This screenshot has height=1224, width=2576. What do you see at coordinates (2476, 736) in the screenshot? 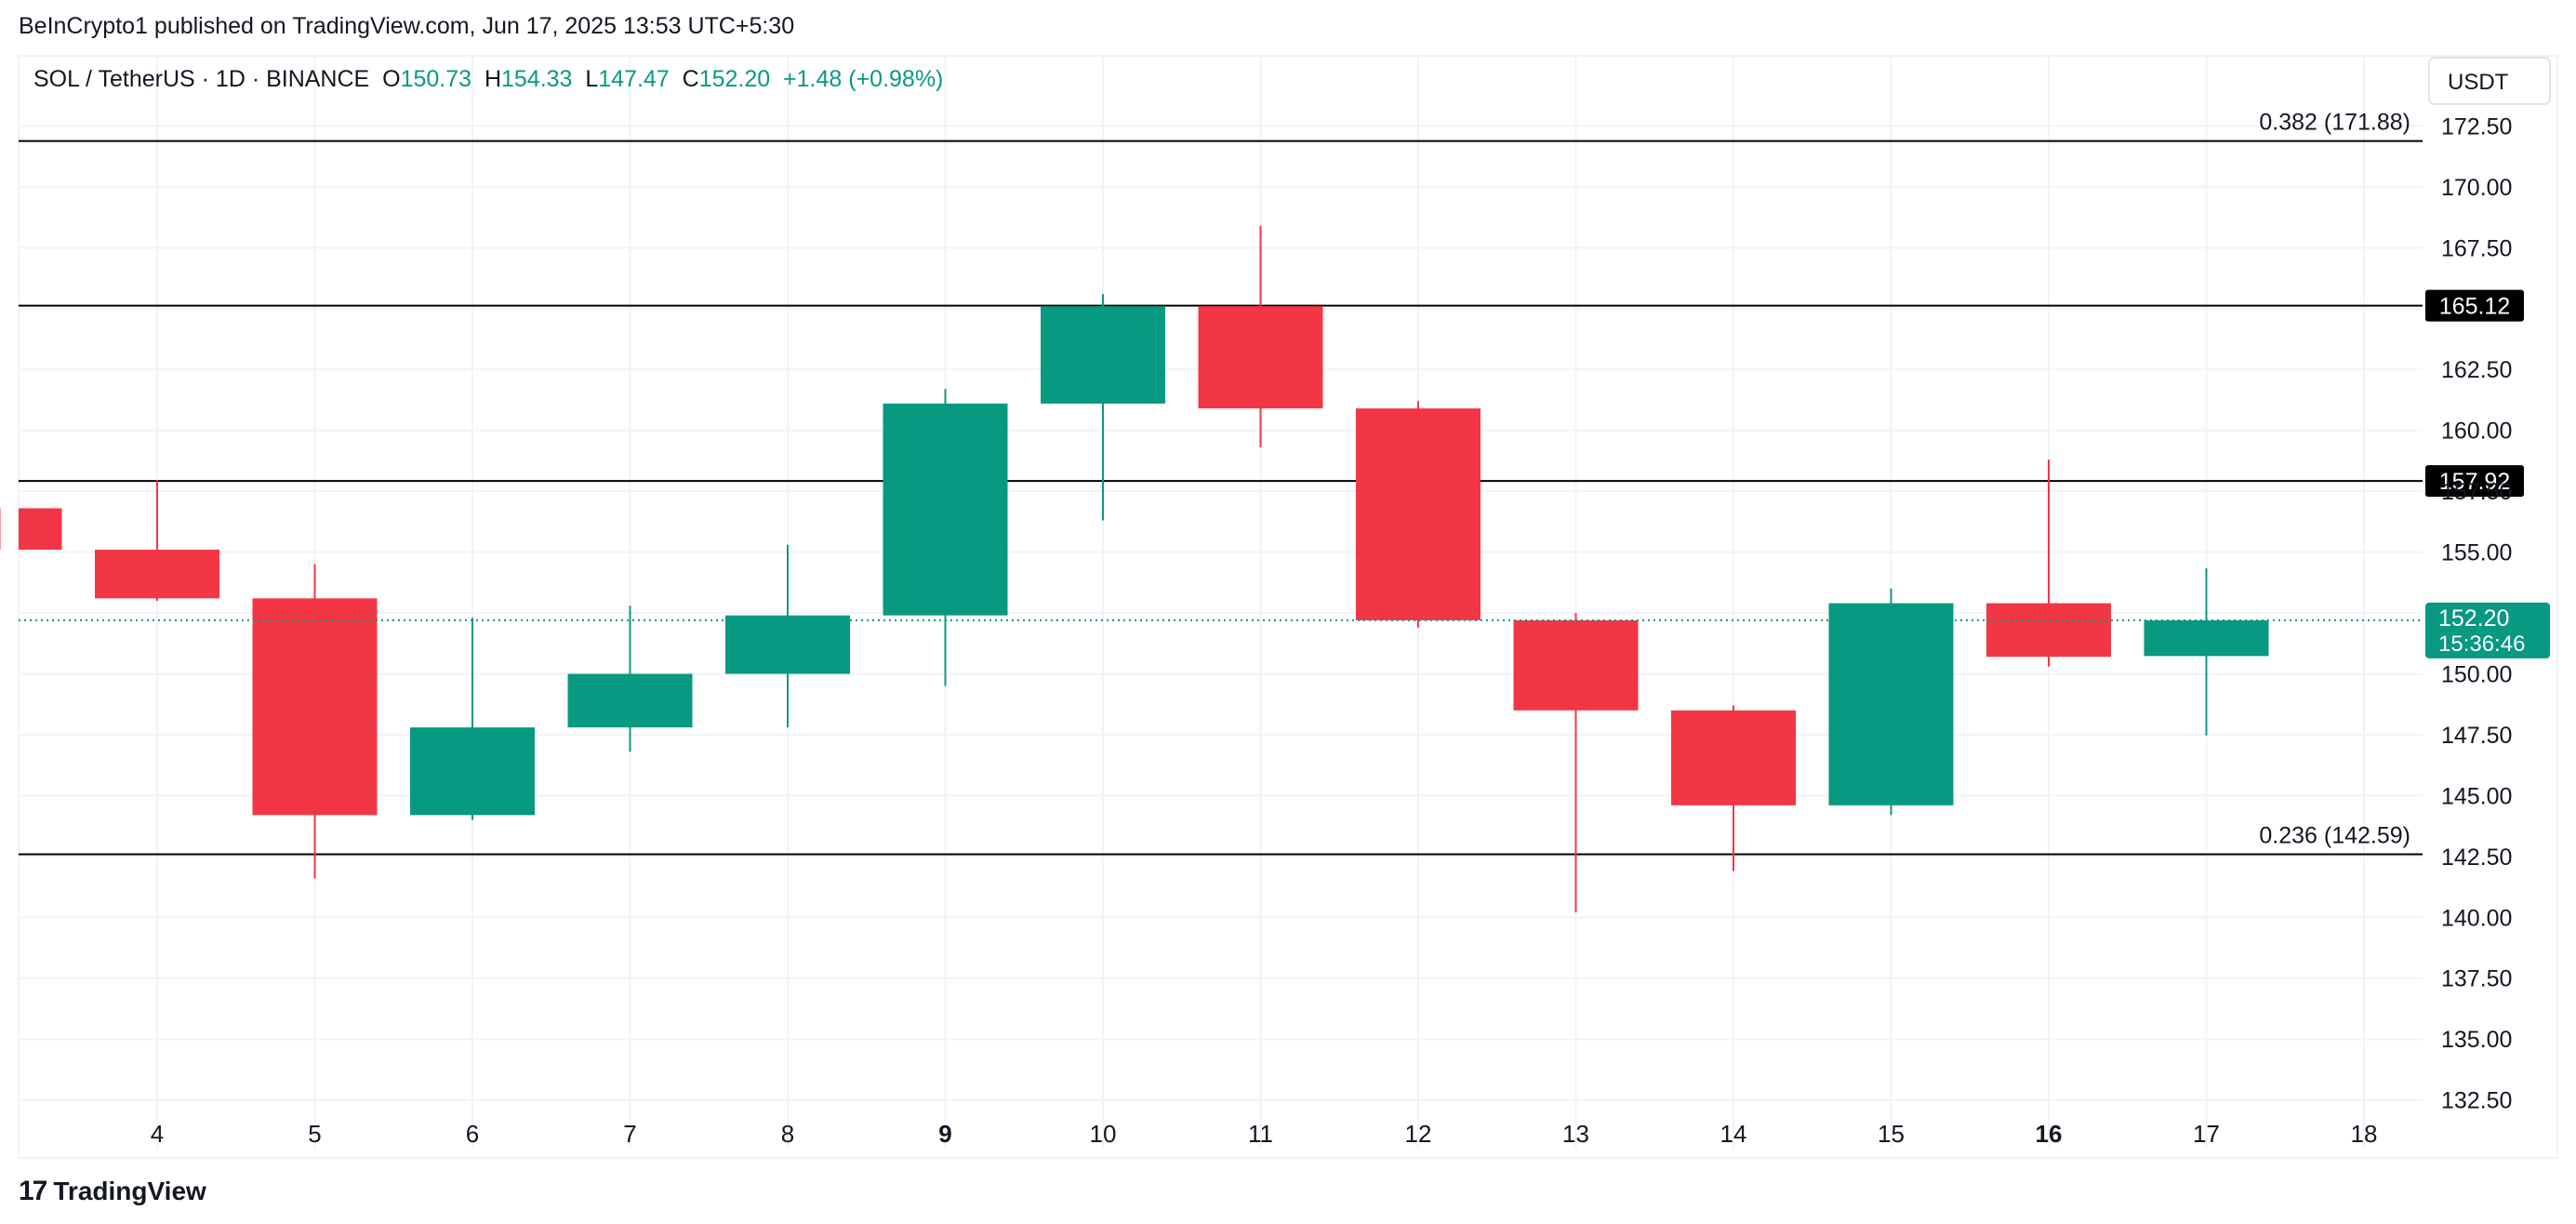
I see `y-tick-label: 147.50` at bounding box center [2476, 736].